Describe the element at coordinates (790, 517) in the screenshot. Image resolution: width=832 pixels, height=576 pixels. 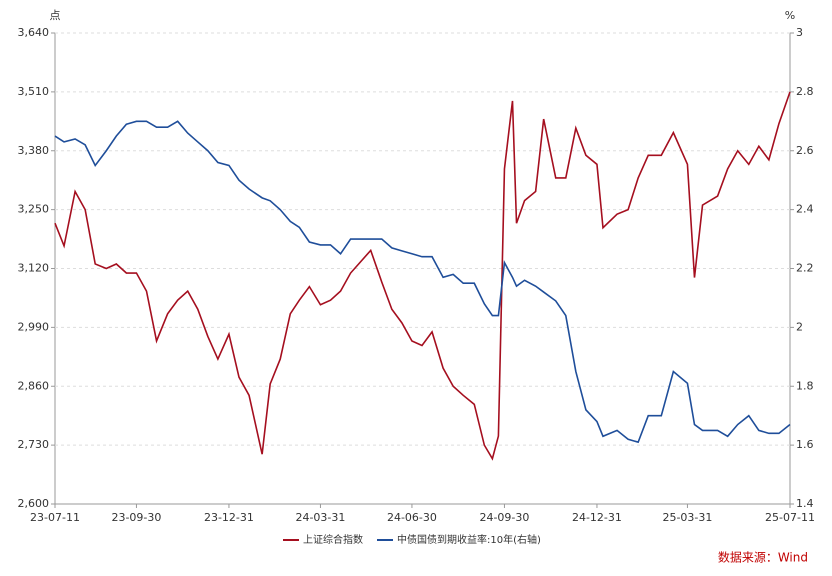
I see `x-tick-label: 25-07-11` at that location.